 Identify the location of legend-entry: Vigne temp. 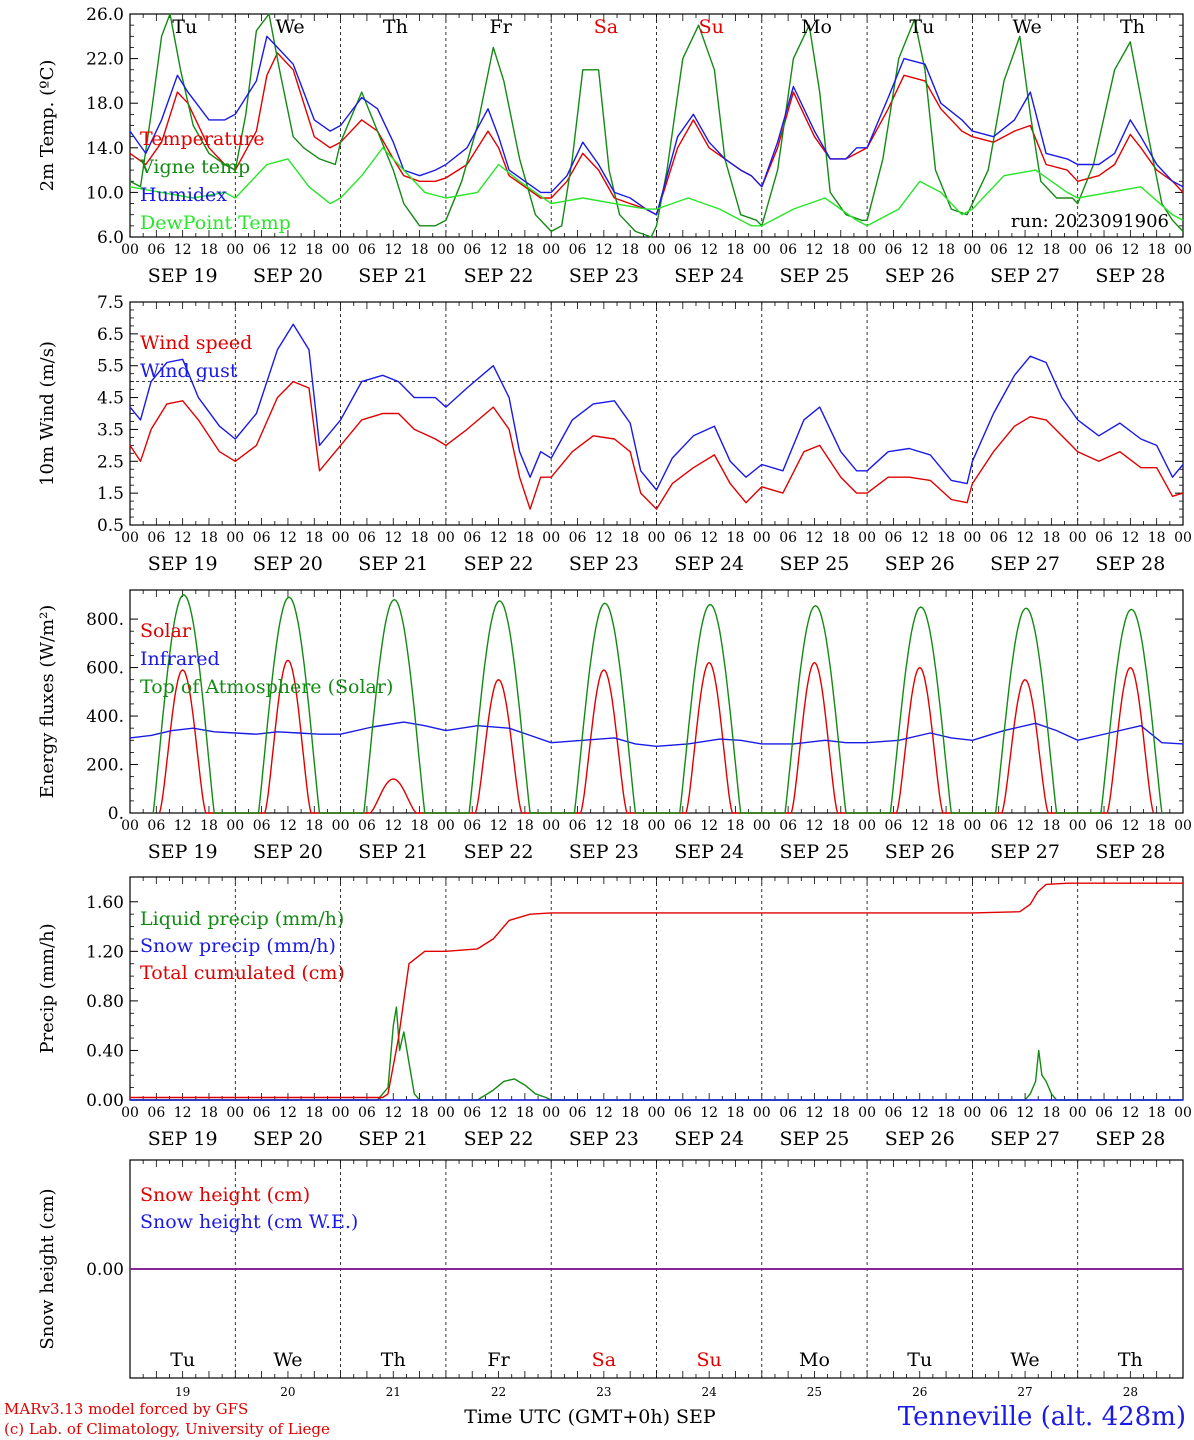
(194, 167).